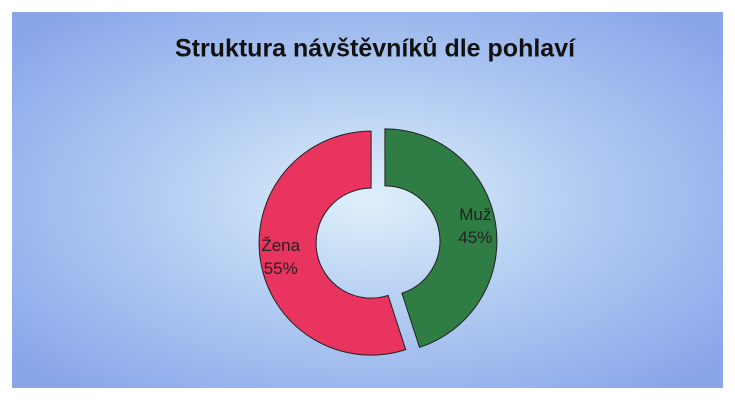 Image resolution: width=735 pixels, height=400 pixels. Describe the element at coordinates (281, 268) in the screenshot. I see `data-label-value: 55%` at that location.